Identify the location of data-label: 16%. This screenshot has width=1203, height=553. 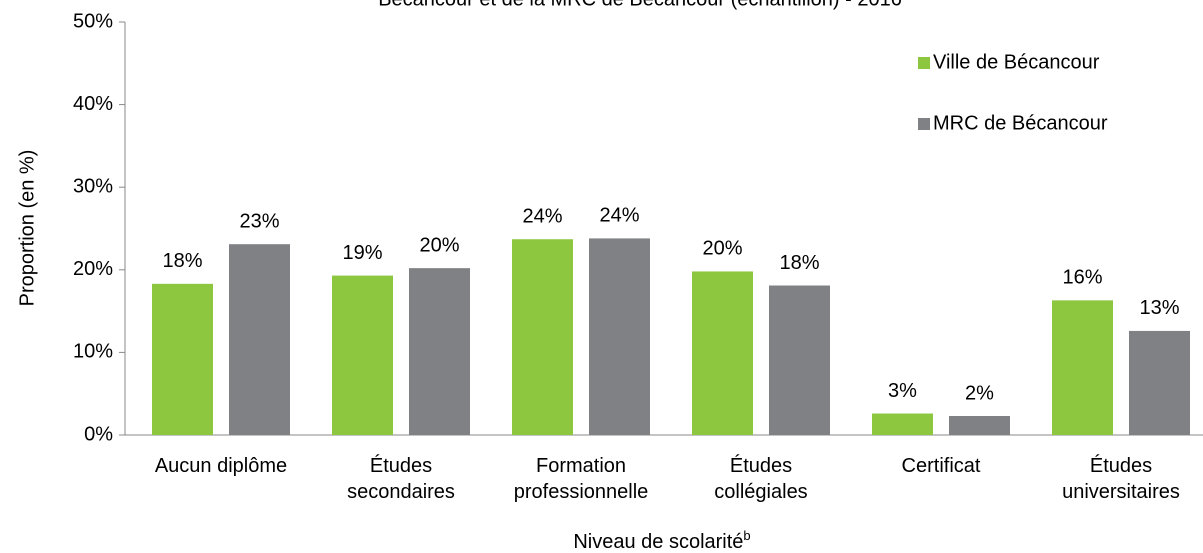
(1082, 278).